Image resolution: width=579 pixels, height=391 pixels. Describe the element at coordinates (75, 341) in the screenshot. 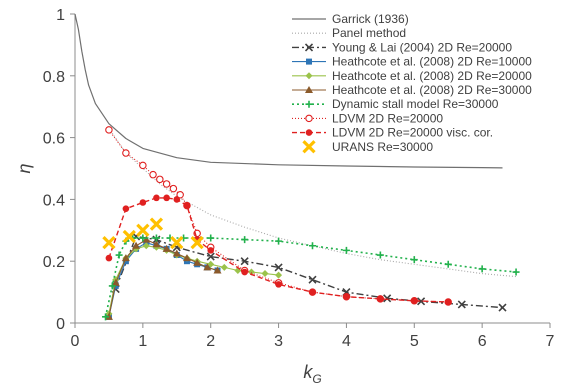

I see `x-tick-label: 0` at that location.